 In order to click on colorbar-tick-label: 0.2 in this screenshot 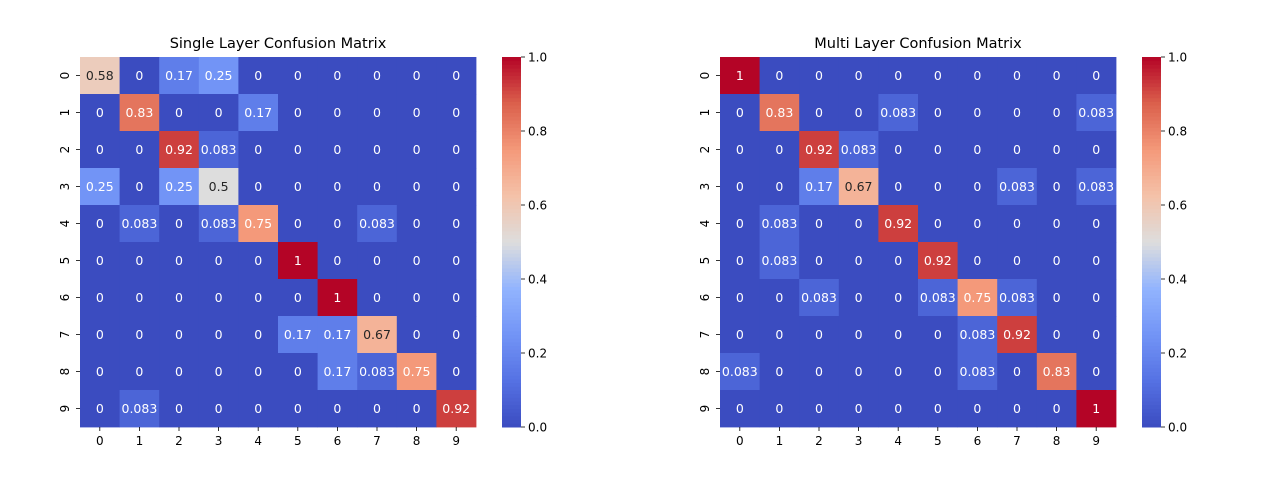, I will do `click(537, 354)`.